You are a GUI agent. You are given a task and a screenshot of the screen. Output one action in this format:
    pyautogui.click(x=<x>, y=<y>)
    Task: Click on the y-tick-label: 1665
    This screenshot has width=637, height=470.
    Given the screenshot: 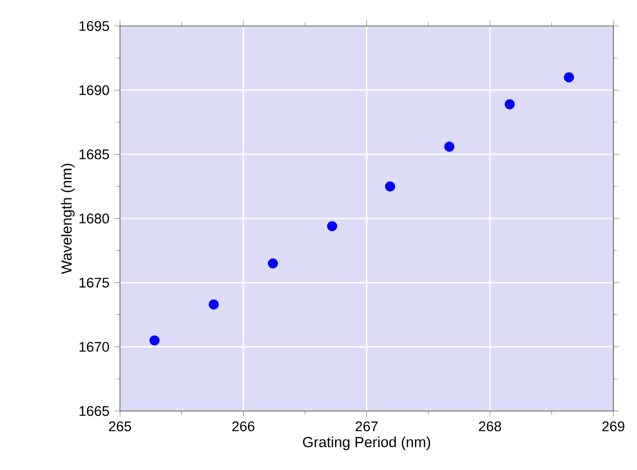 What is the action you would take?
    pyautogui.click(x=94, y=411)
    